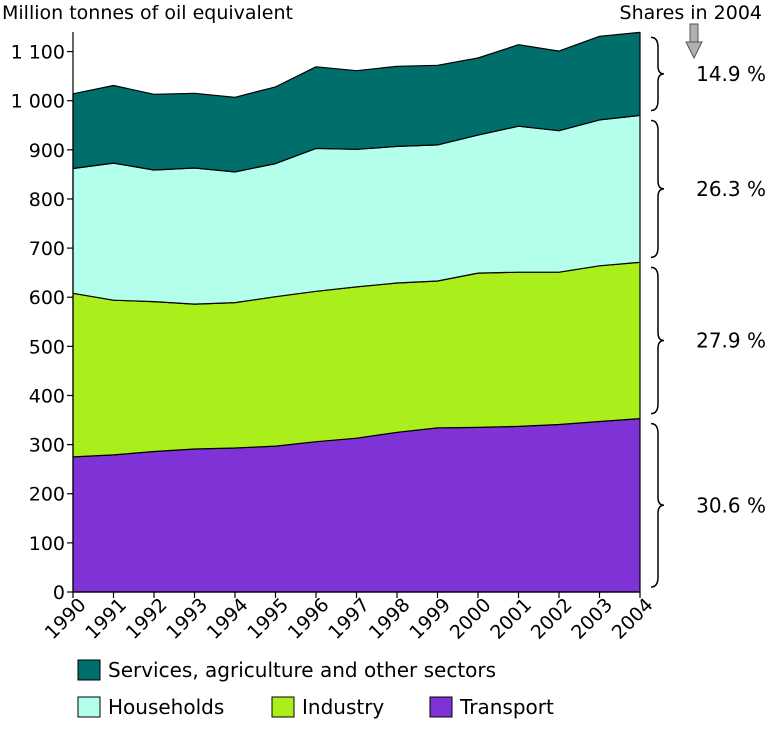  I want to click on y-tick-label: 700, so click(47, 249).